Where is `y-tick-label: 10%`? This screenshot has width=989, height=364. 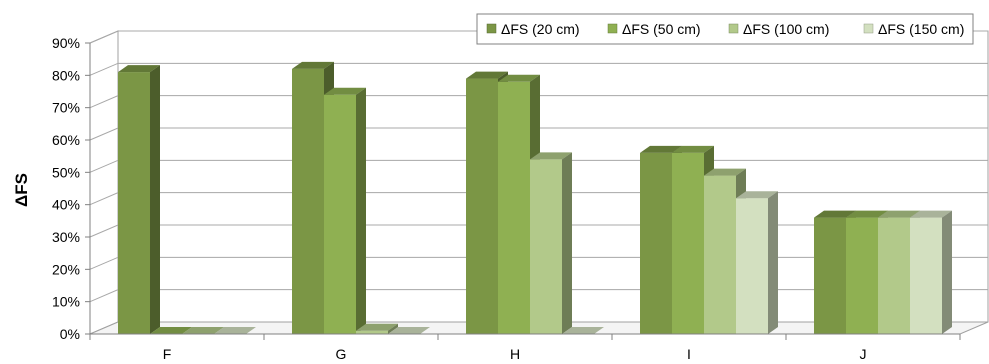
y-tick-label: 10% is located at coordinates (66, 302).